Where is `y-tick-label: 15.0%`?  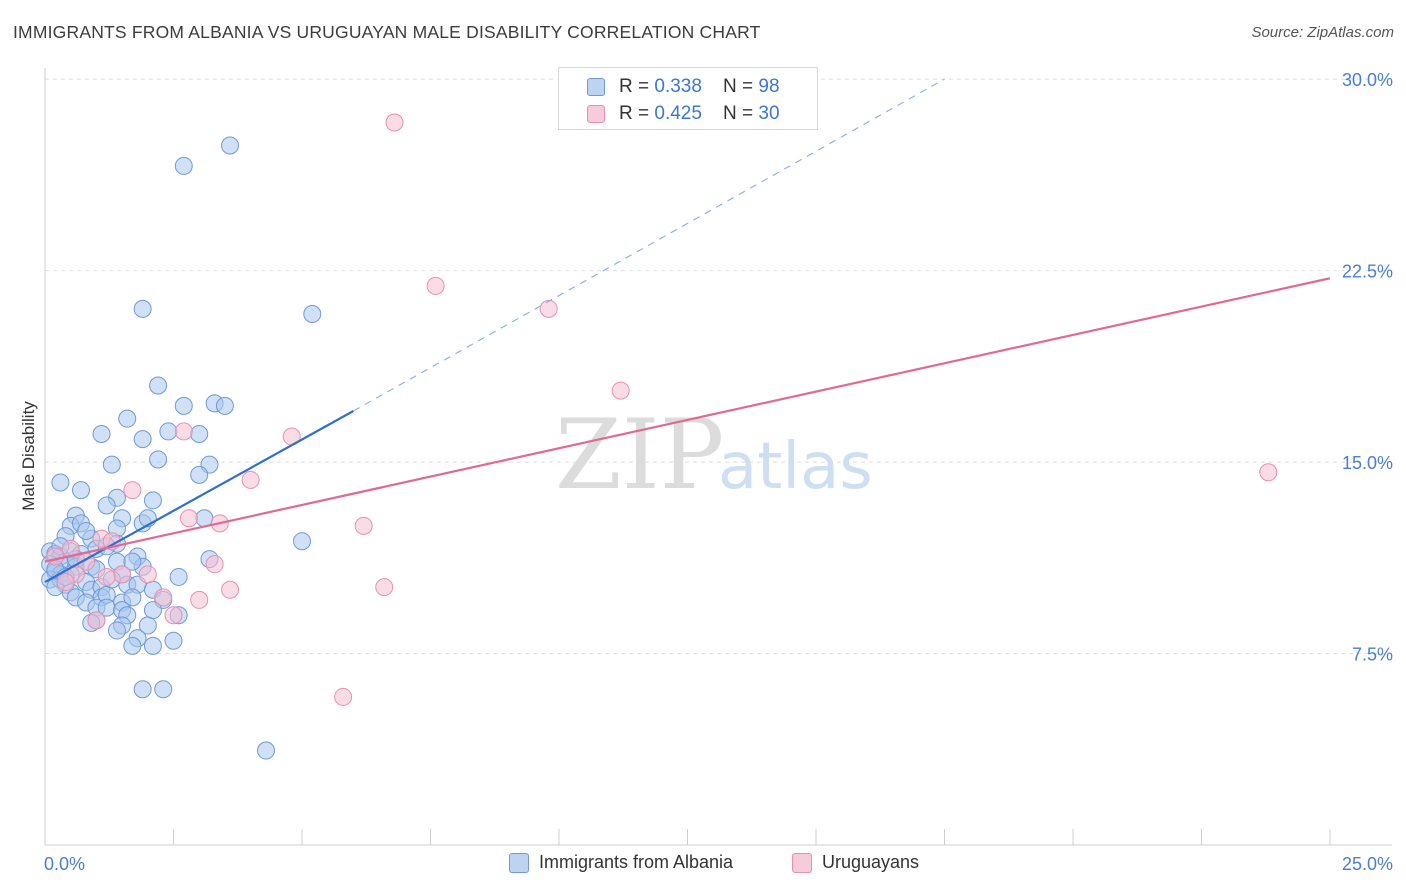 y-tick-label: 15.0% is located at coordinates (1367, 463).